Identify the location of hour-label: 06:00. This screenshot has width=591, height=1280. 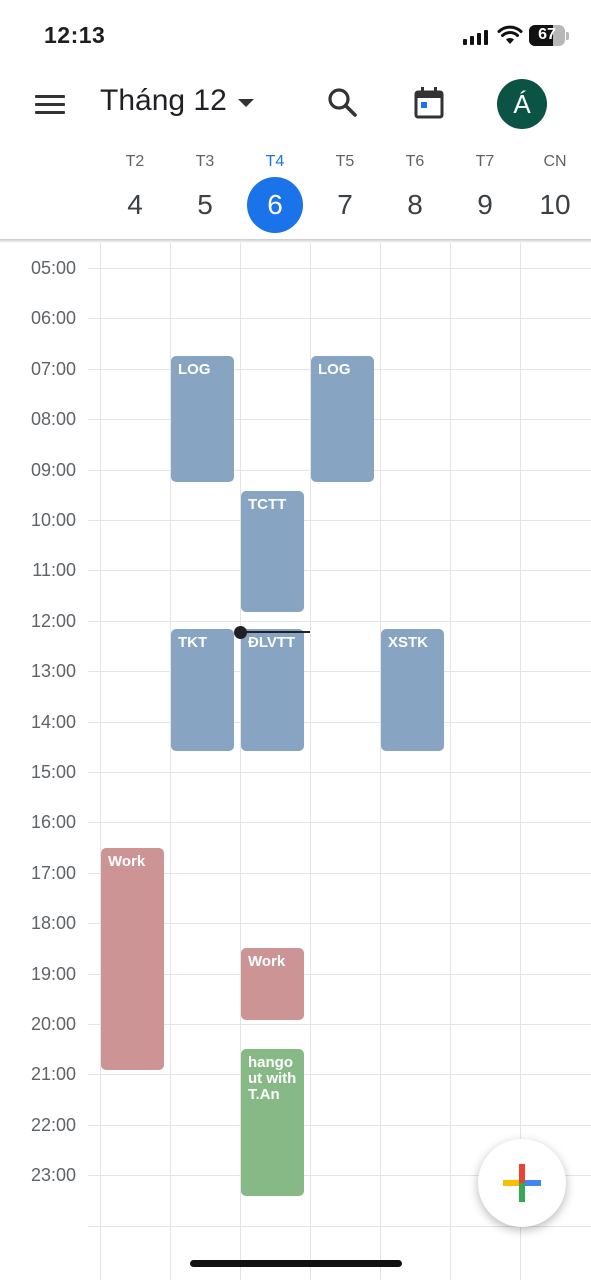
(53, 318).